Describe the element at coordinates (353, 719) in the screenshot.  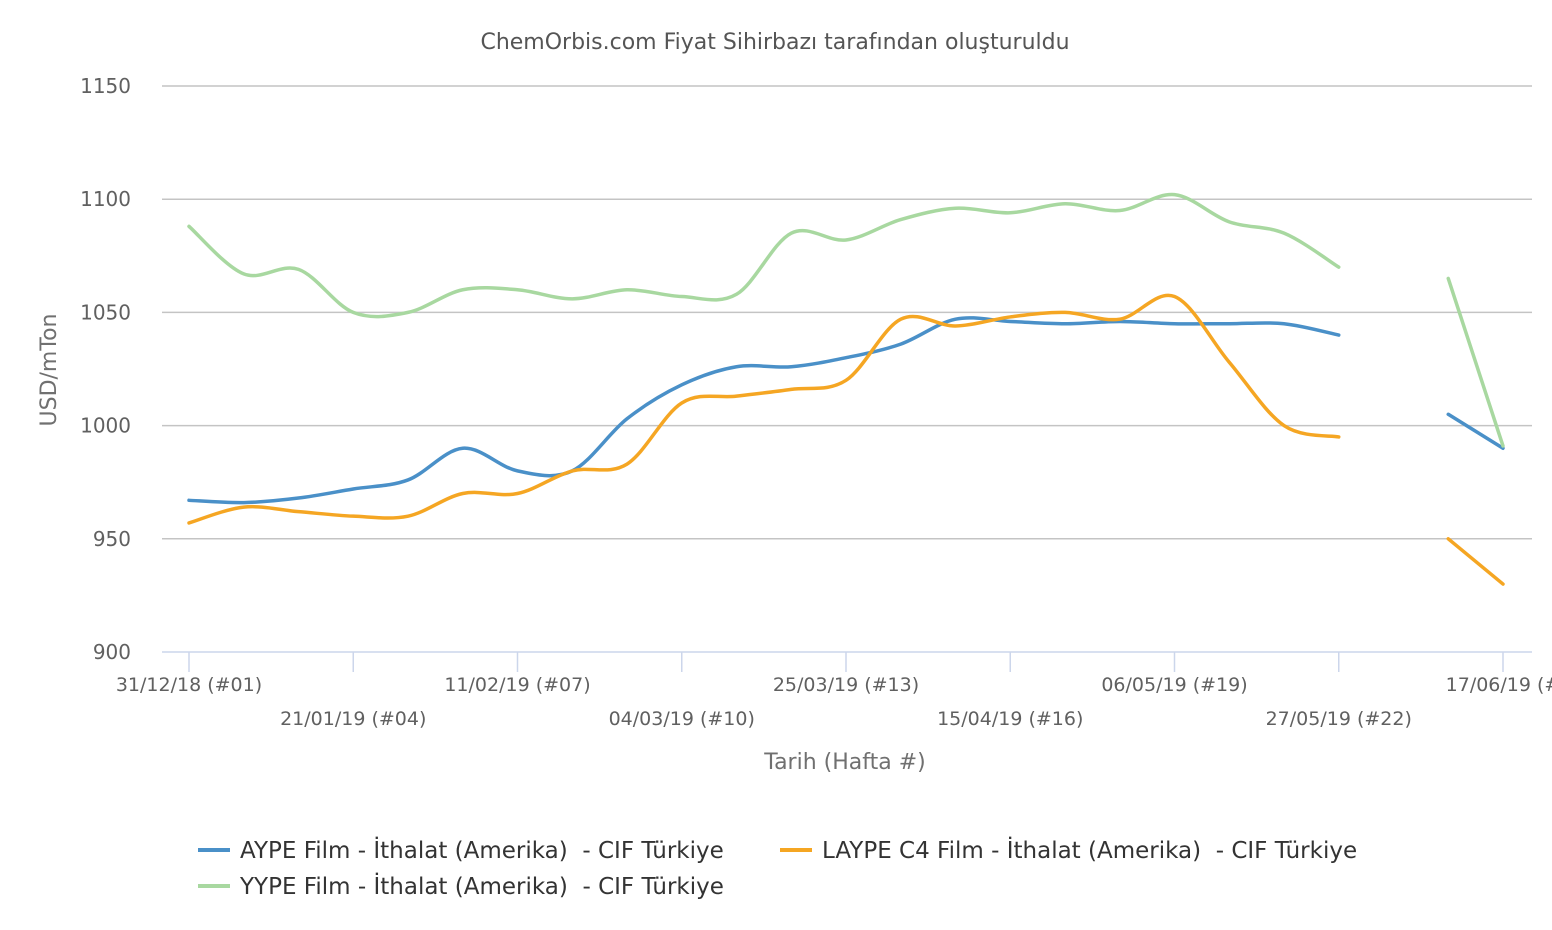
I see `x-tick-label: 21/01/19 (#04)` at that location.